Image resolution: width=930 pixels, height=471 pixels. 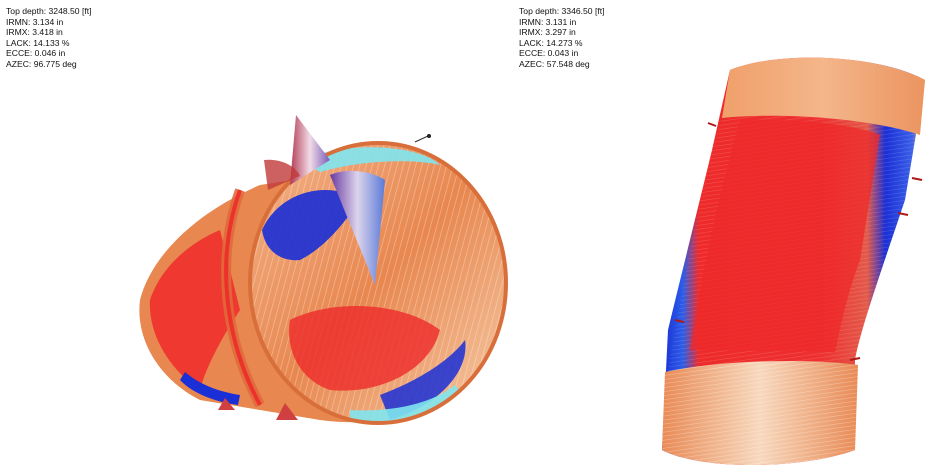 What do you see at coordinates (421, 139) in the screenshot?
I see `left-pointer-line` at bounding box center [421, 139].